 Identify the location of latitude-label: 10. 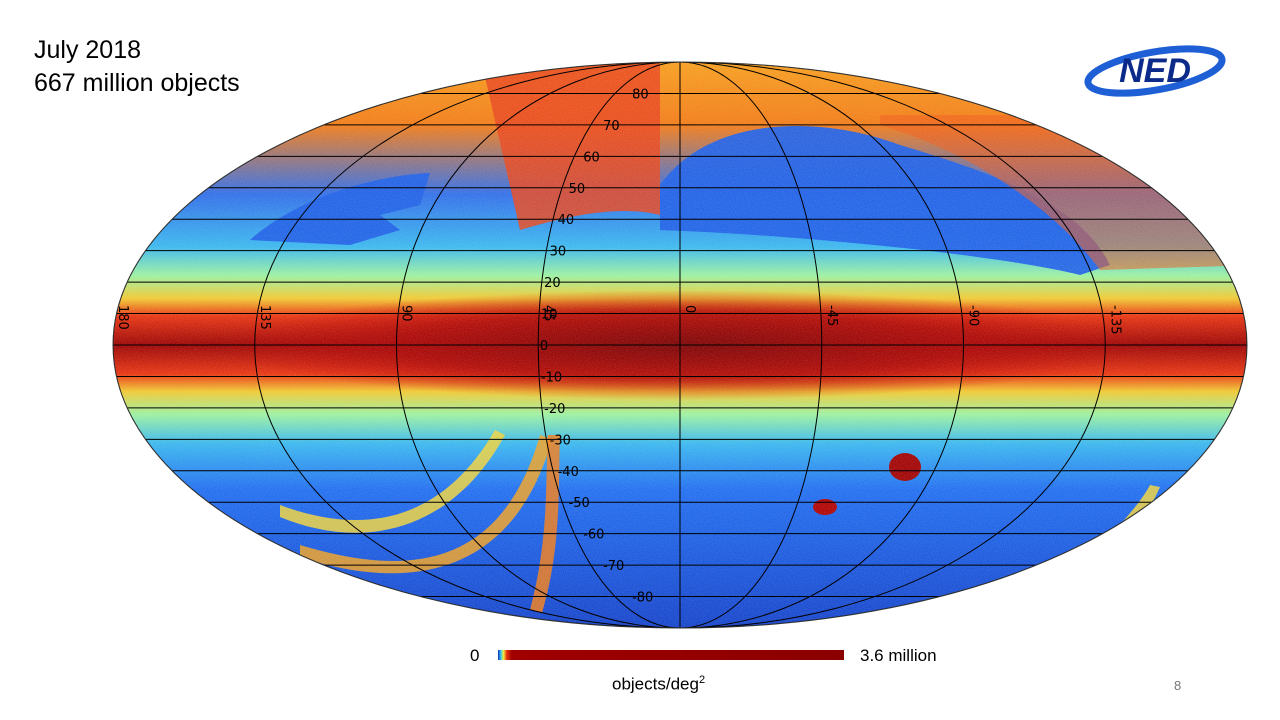
(549, 315).